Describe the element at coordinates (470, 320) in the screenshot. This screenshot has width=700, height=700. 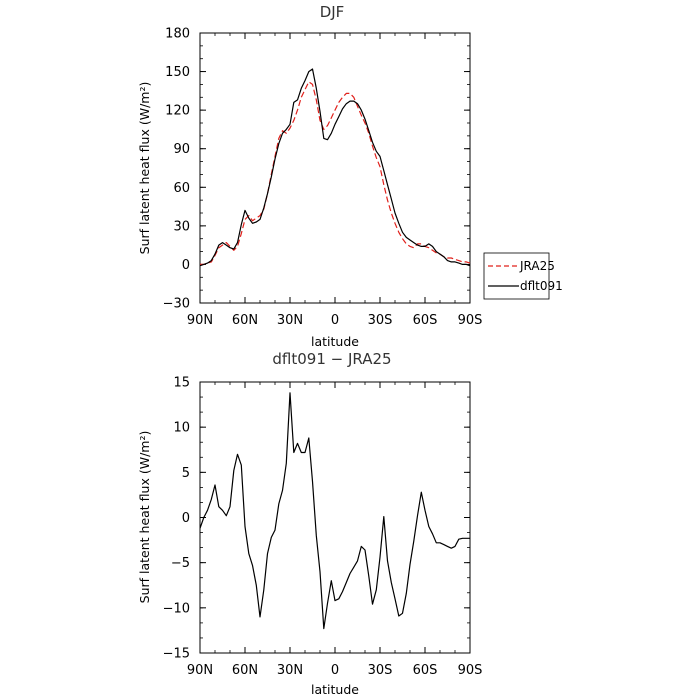
I see `top-x-tick-label: 90S` at that location.